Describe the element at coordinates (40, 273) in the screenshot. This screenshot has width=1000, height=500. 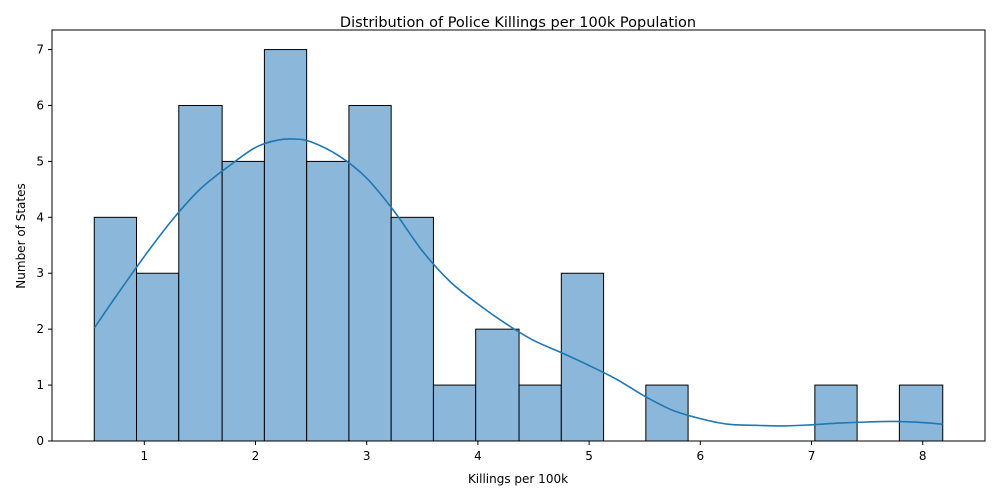
I see `y-tick-label: 3` at that location.